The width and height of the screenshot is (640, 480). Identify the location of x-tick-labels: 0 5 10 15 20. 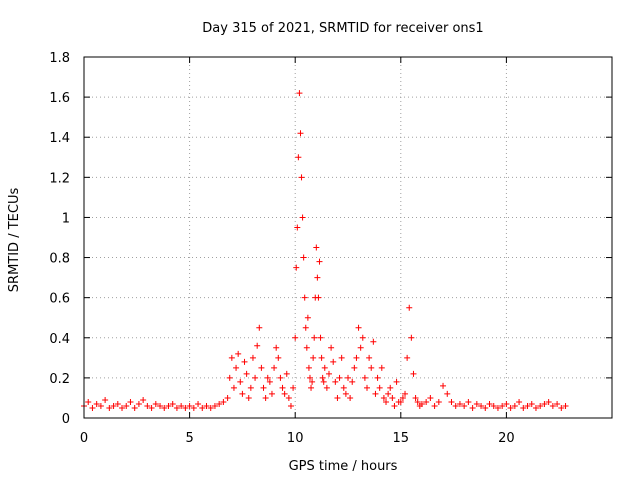
(297, 438).